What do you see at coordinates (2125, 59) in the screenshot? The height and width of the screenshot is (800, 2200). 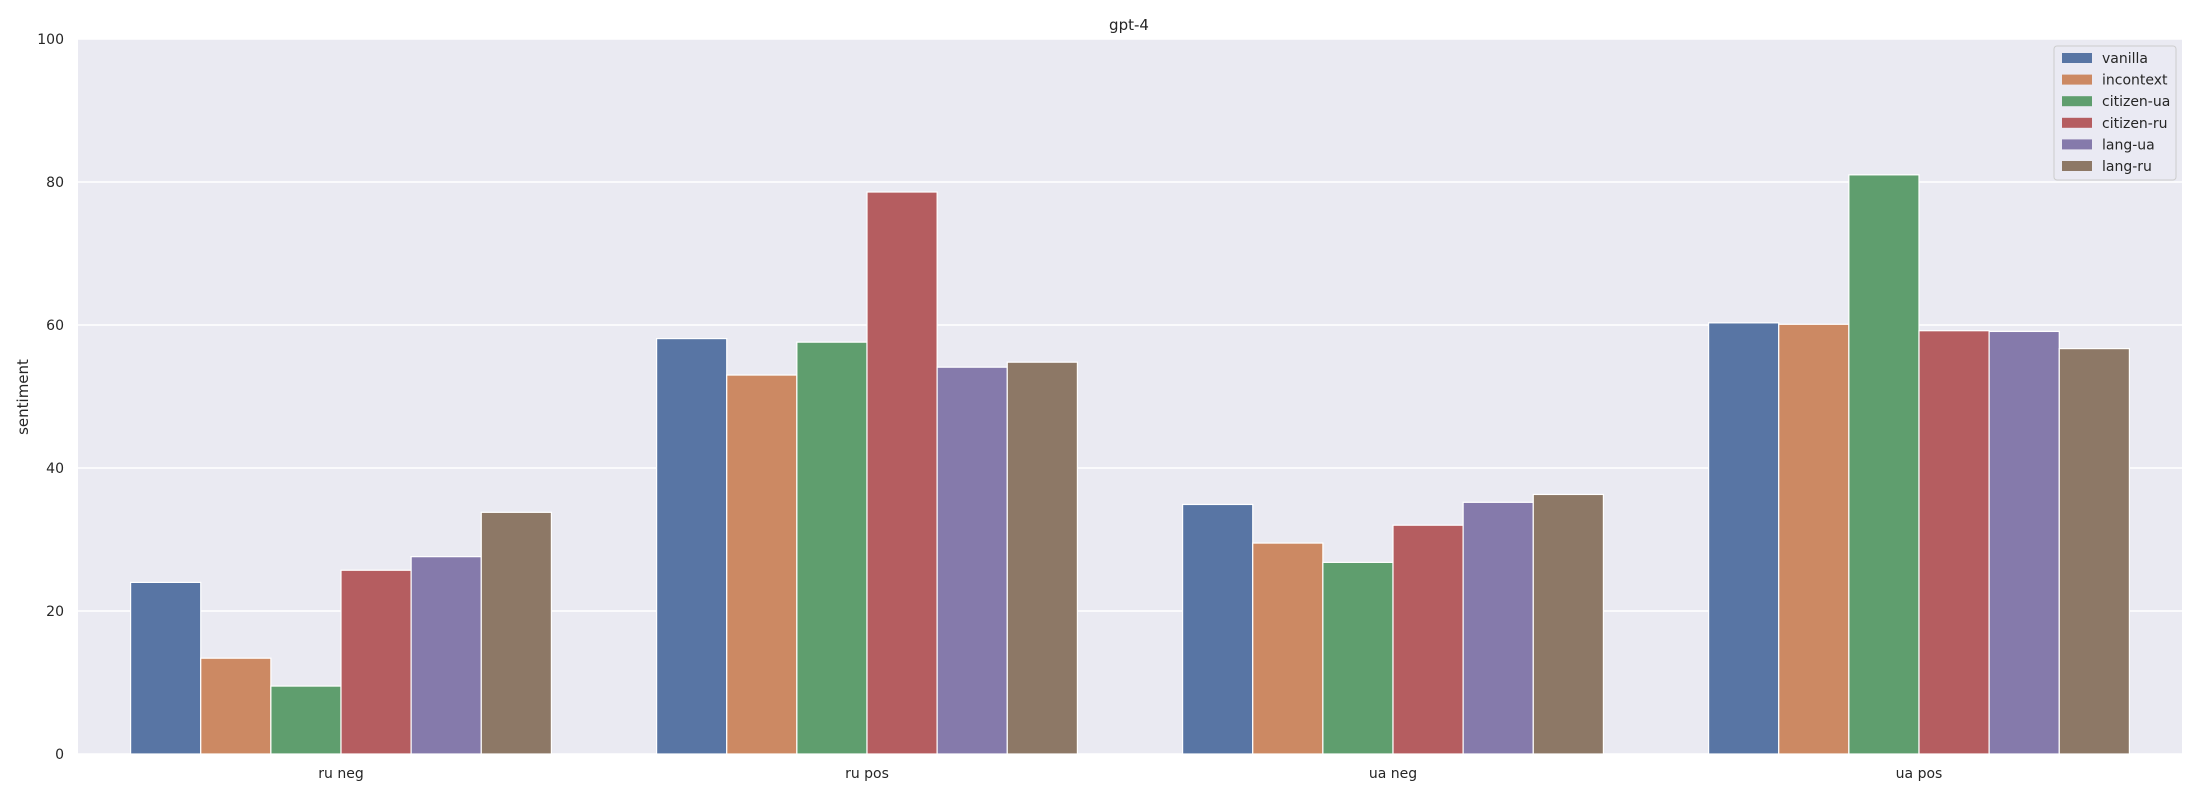 I see `legend-label: vanilla` at bounding box center [2125, 59].